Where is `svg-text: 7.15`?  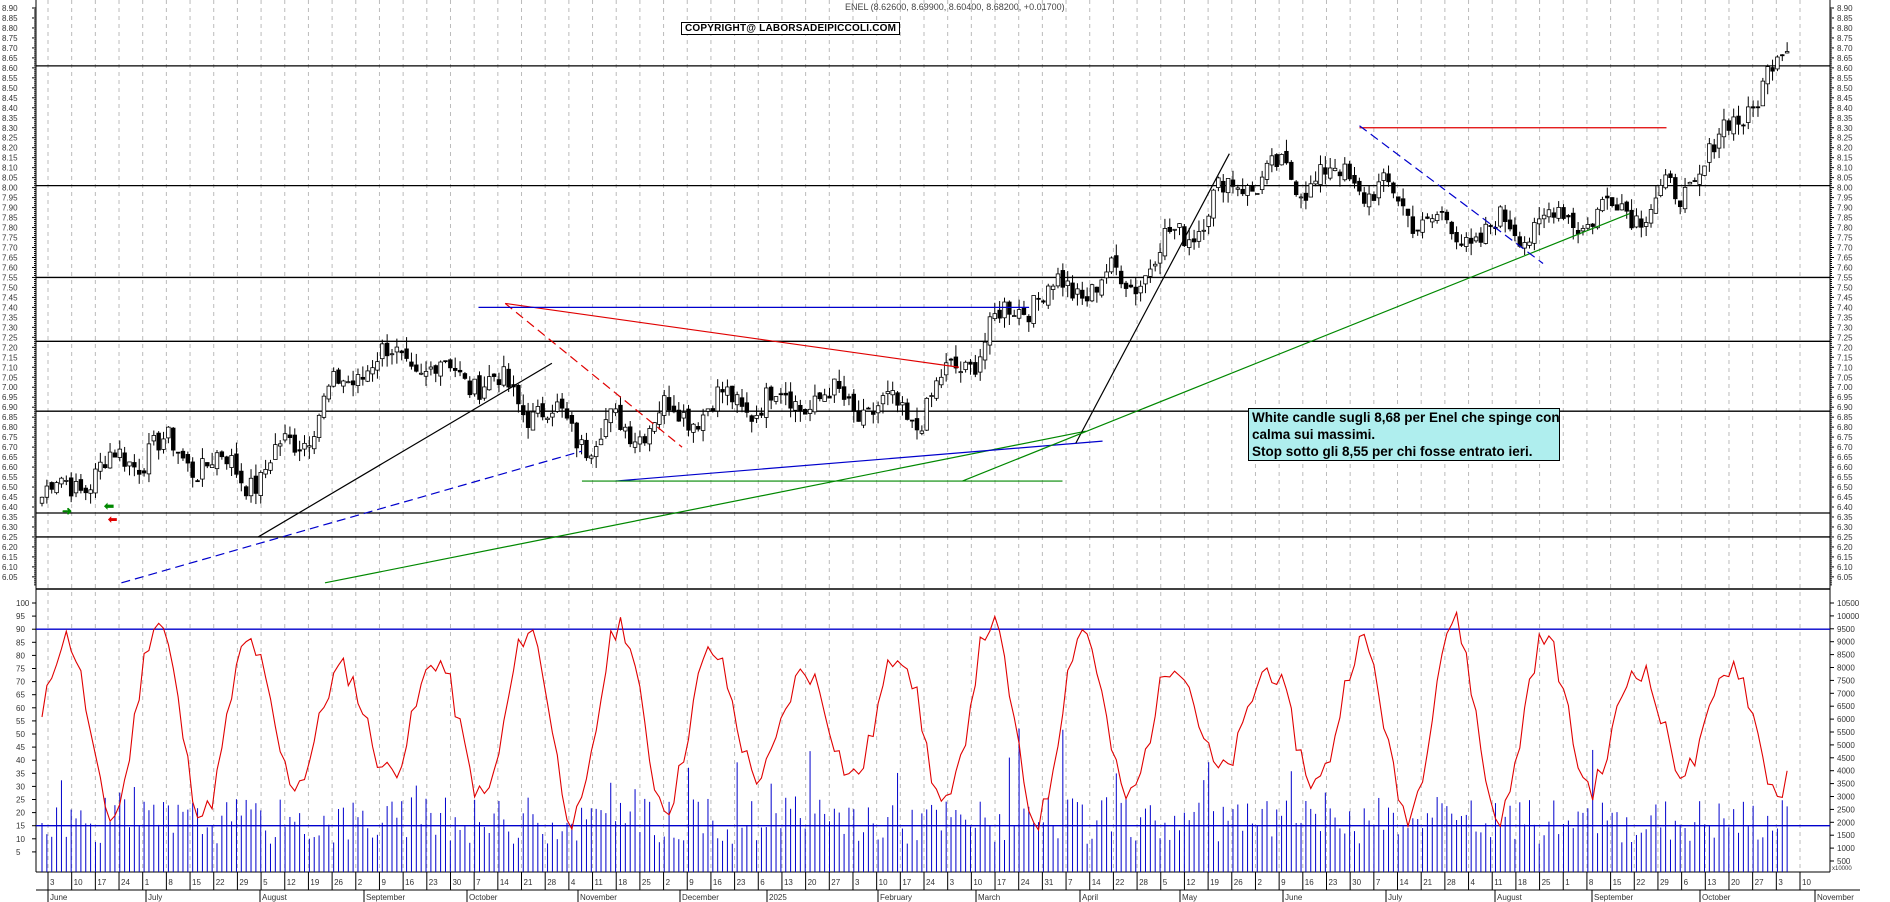 svg-text: 7.15 is located at coordinates (1845, 357).